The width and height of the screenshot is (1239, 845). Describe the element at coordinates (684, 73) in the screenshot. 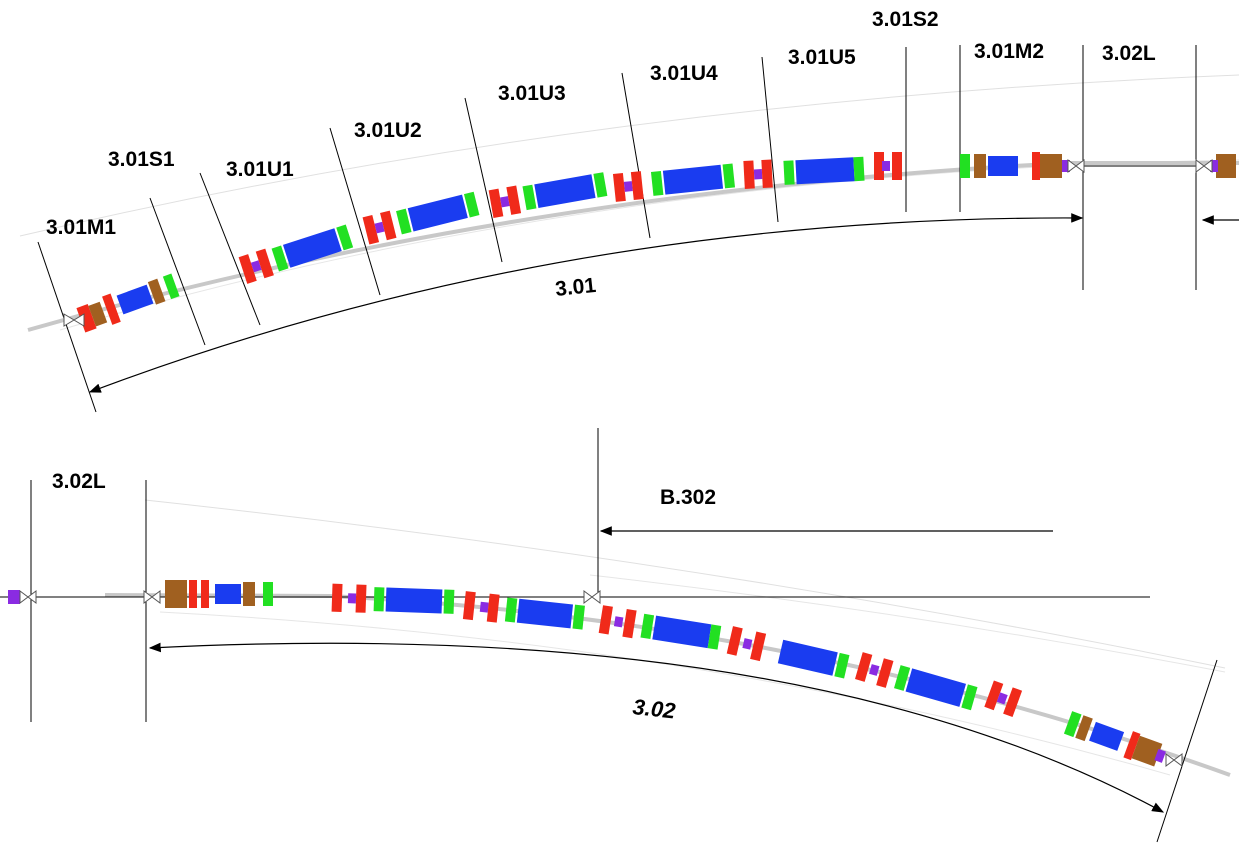

I see `segment-label-3-01U4: 3.01U4` at that location.